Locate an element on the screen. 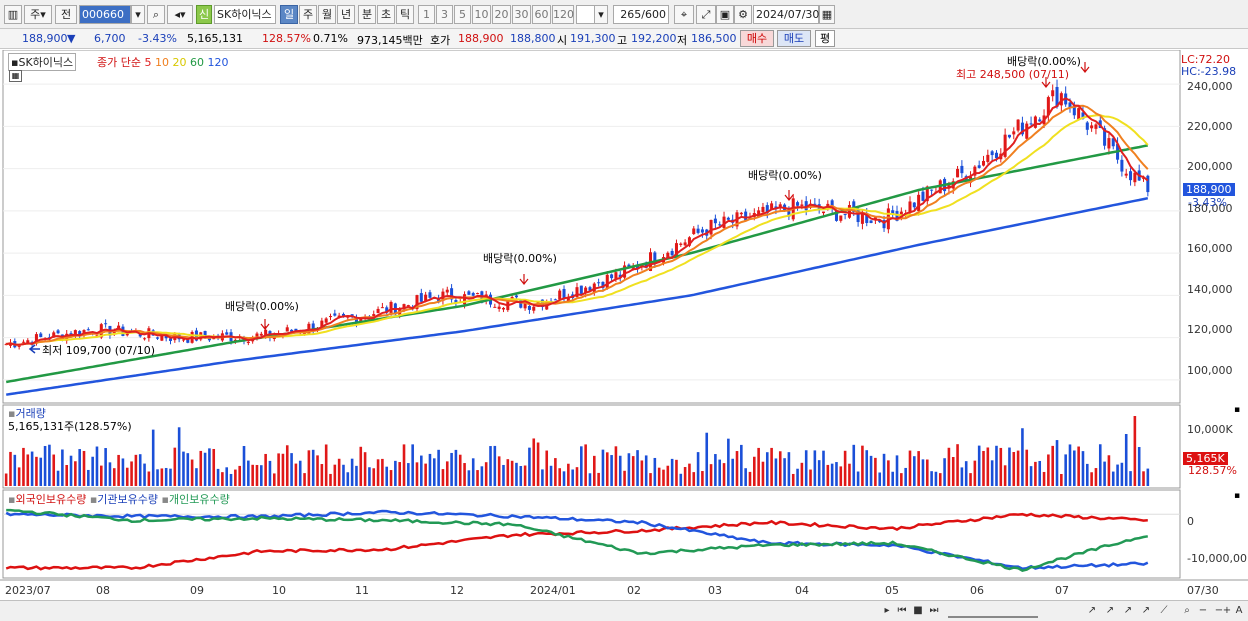  scroll-right-icon: ▸ is located at coordinates (887, 610).